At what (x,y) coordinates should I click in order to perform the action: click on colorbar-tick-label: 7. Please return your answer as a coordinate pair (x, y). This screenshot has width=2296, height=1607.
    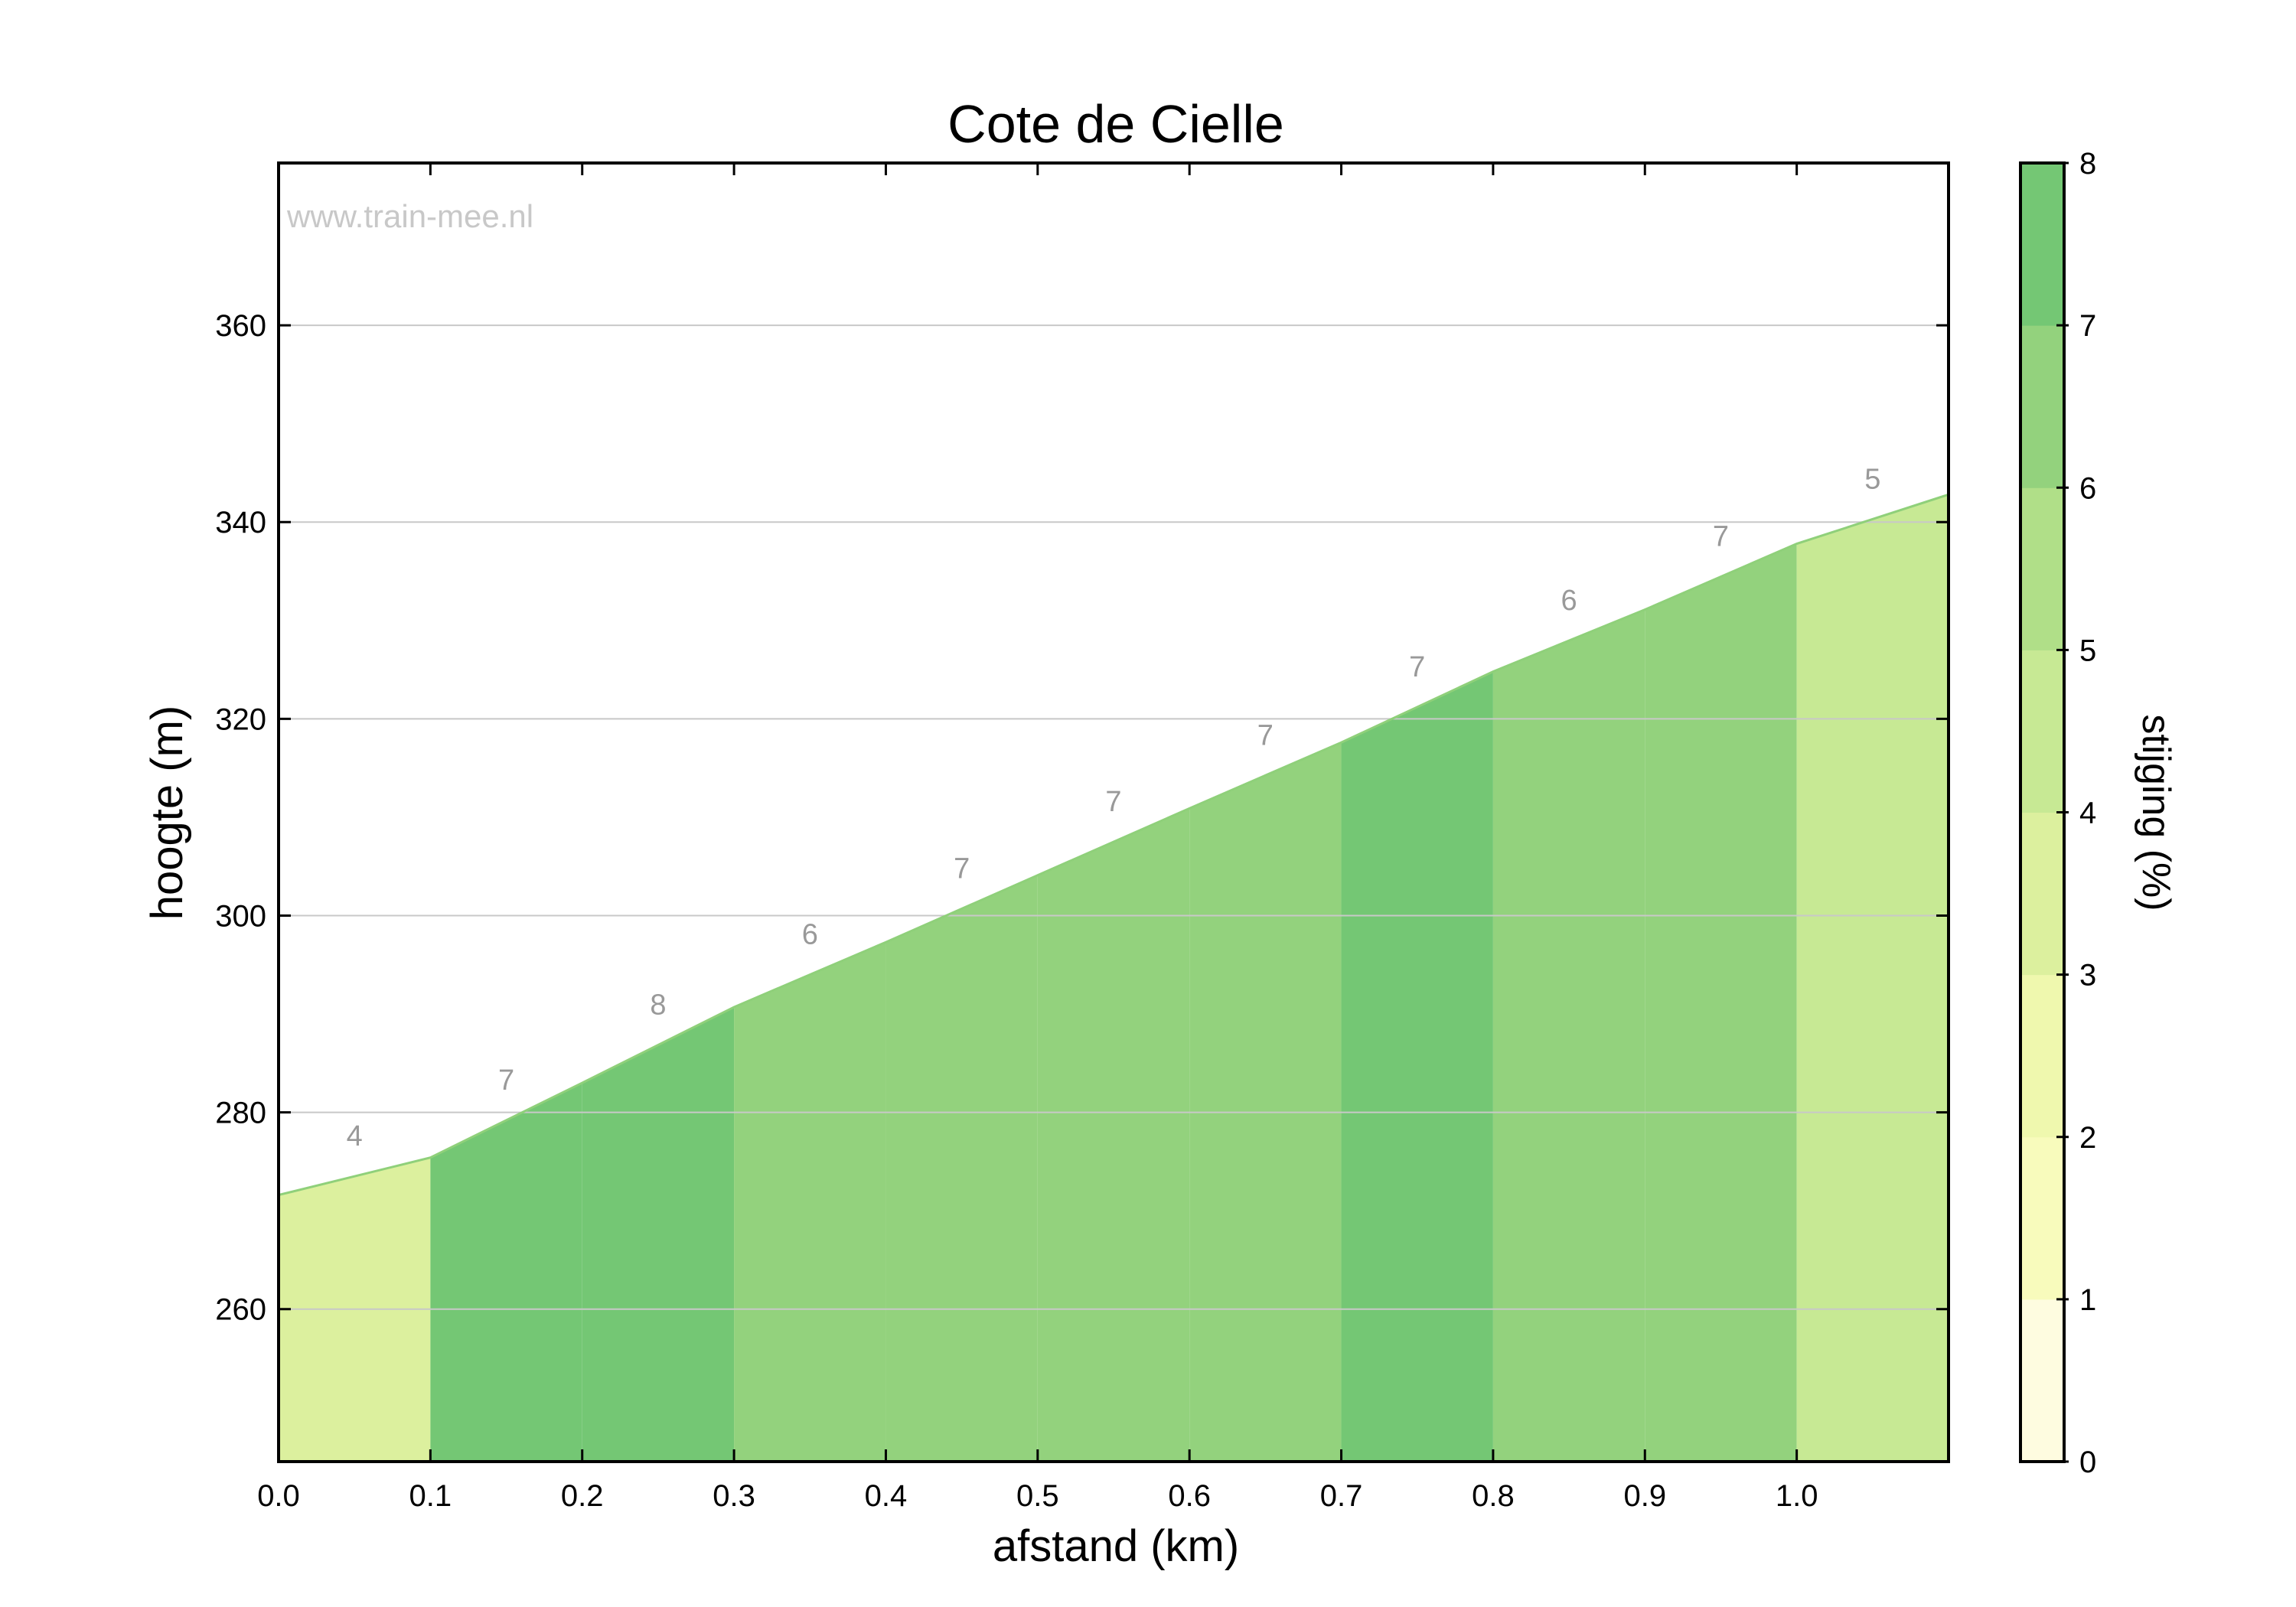
    Looking at the image, I should click on (2087, 326).